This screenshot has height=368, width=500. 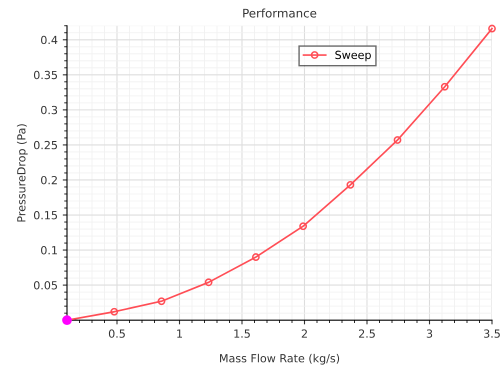 I want to click on y-tick-label: 0.25, so click(x=45, y=145).